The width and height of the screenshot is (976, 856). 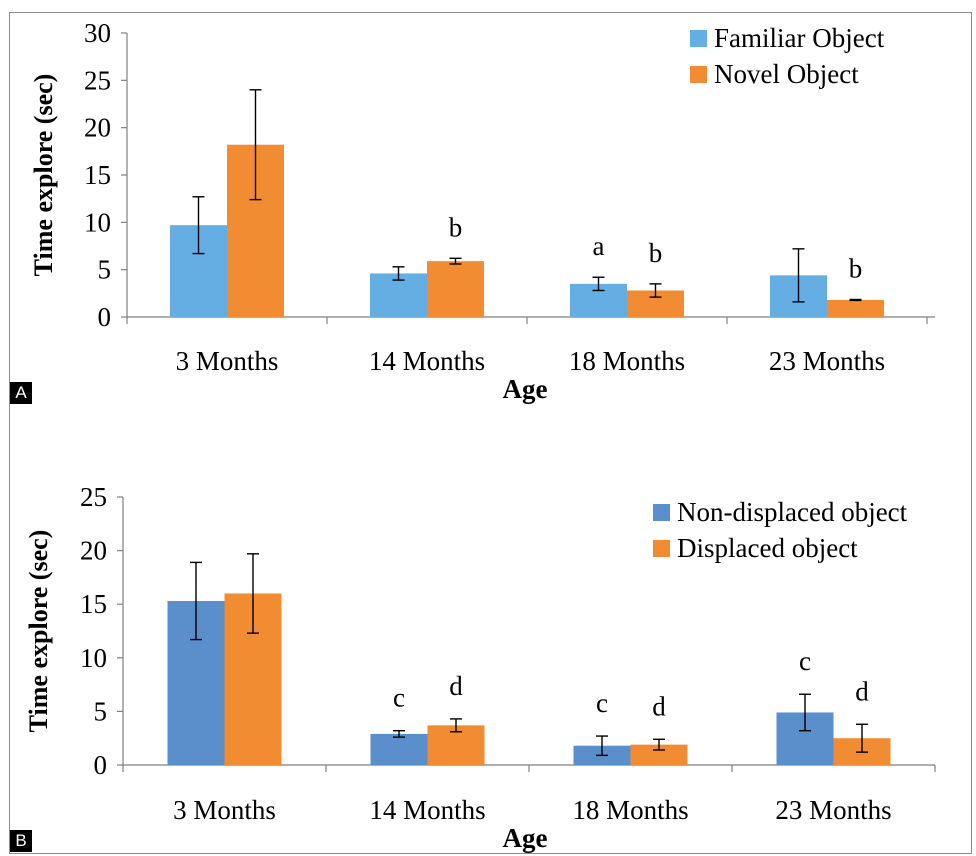 What do you see at coordinates (525, 838) in the screenshot?
I see `chartb-x-title: Age` at bounding box center [525, 838].